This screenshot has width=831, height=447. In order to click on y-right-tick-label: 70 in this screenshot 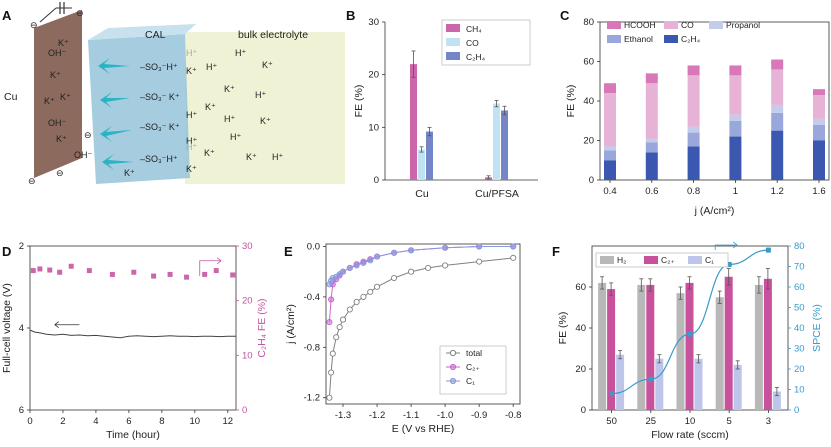, I will do `click(799, 267)`.